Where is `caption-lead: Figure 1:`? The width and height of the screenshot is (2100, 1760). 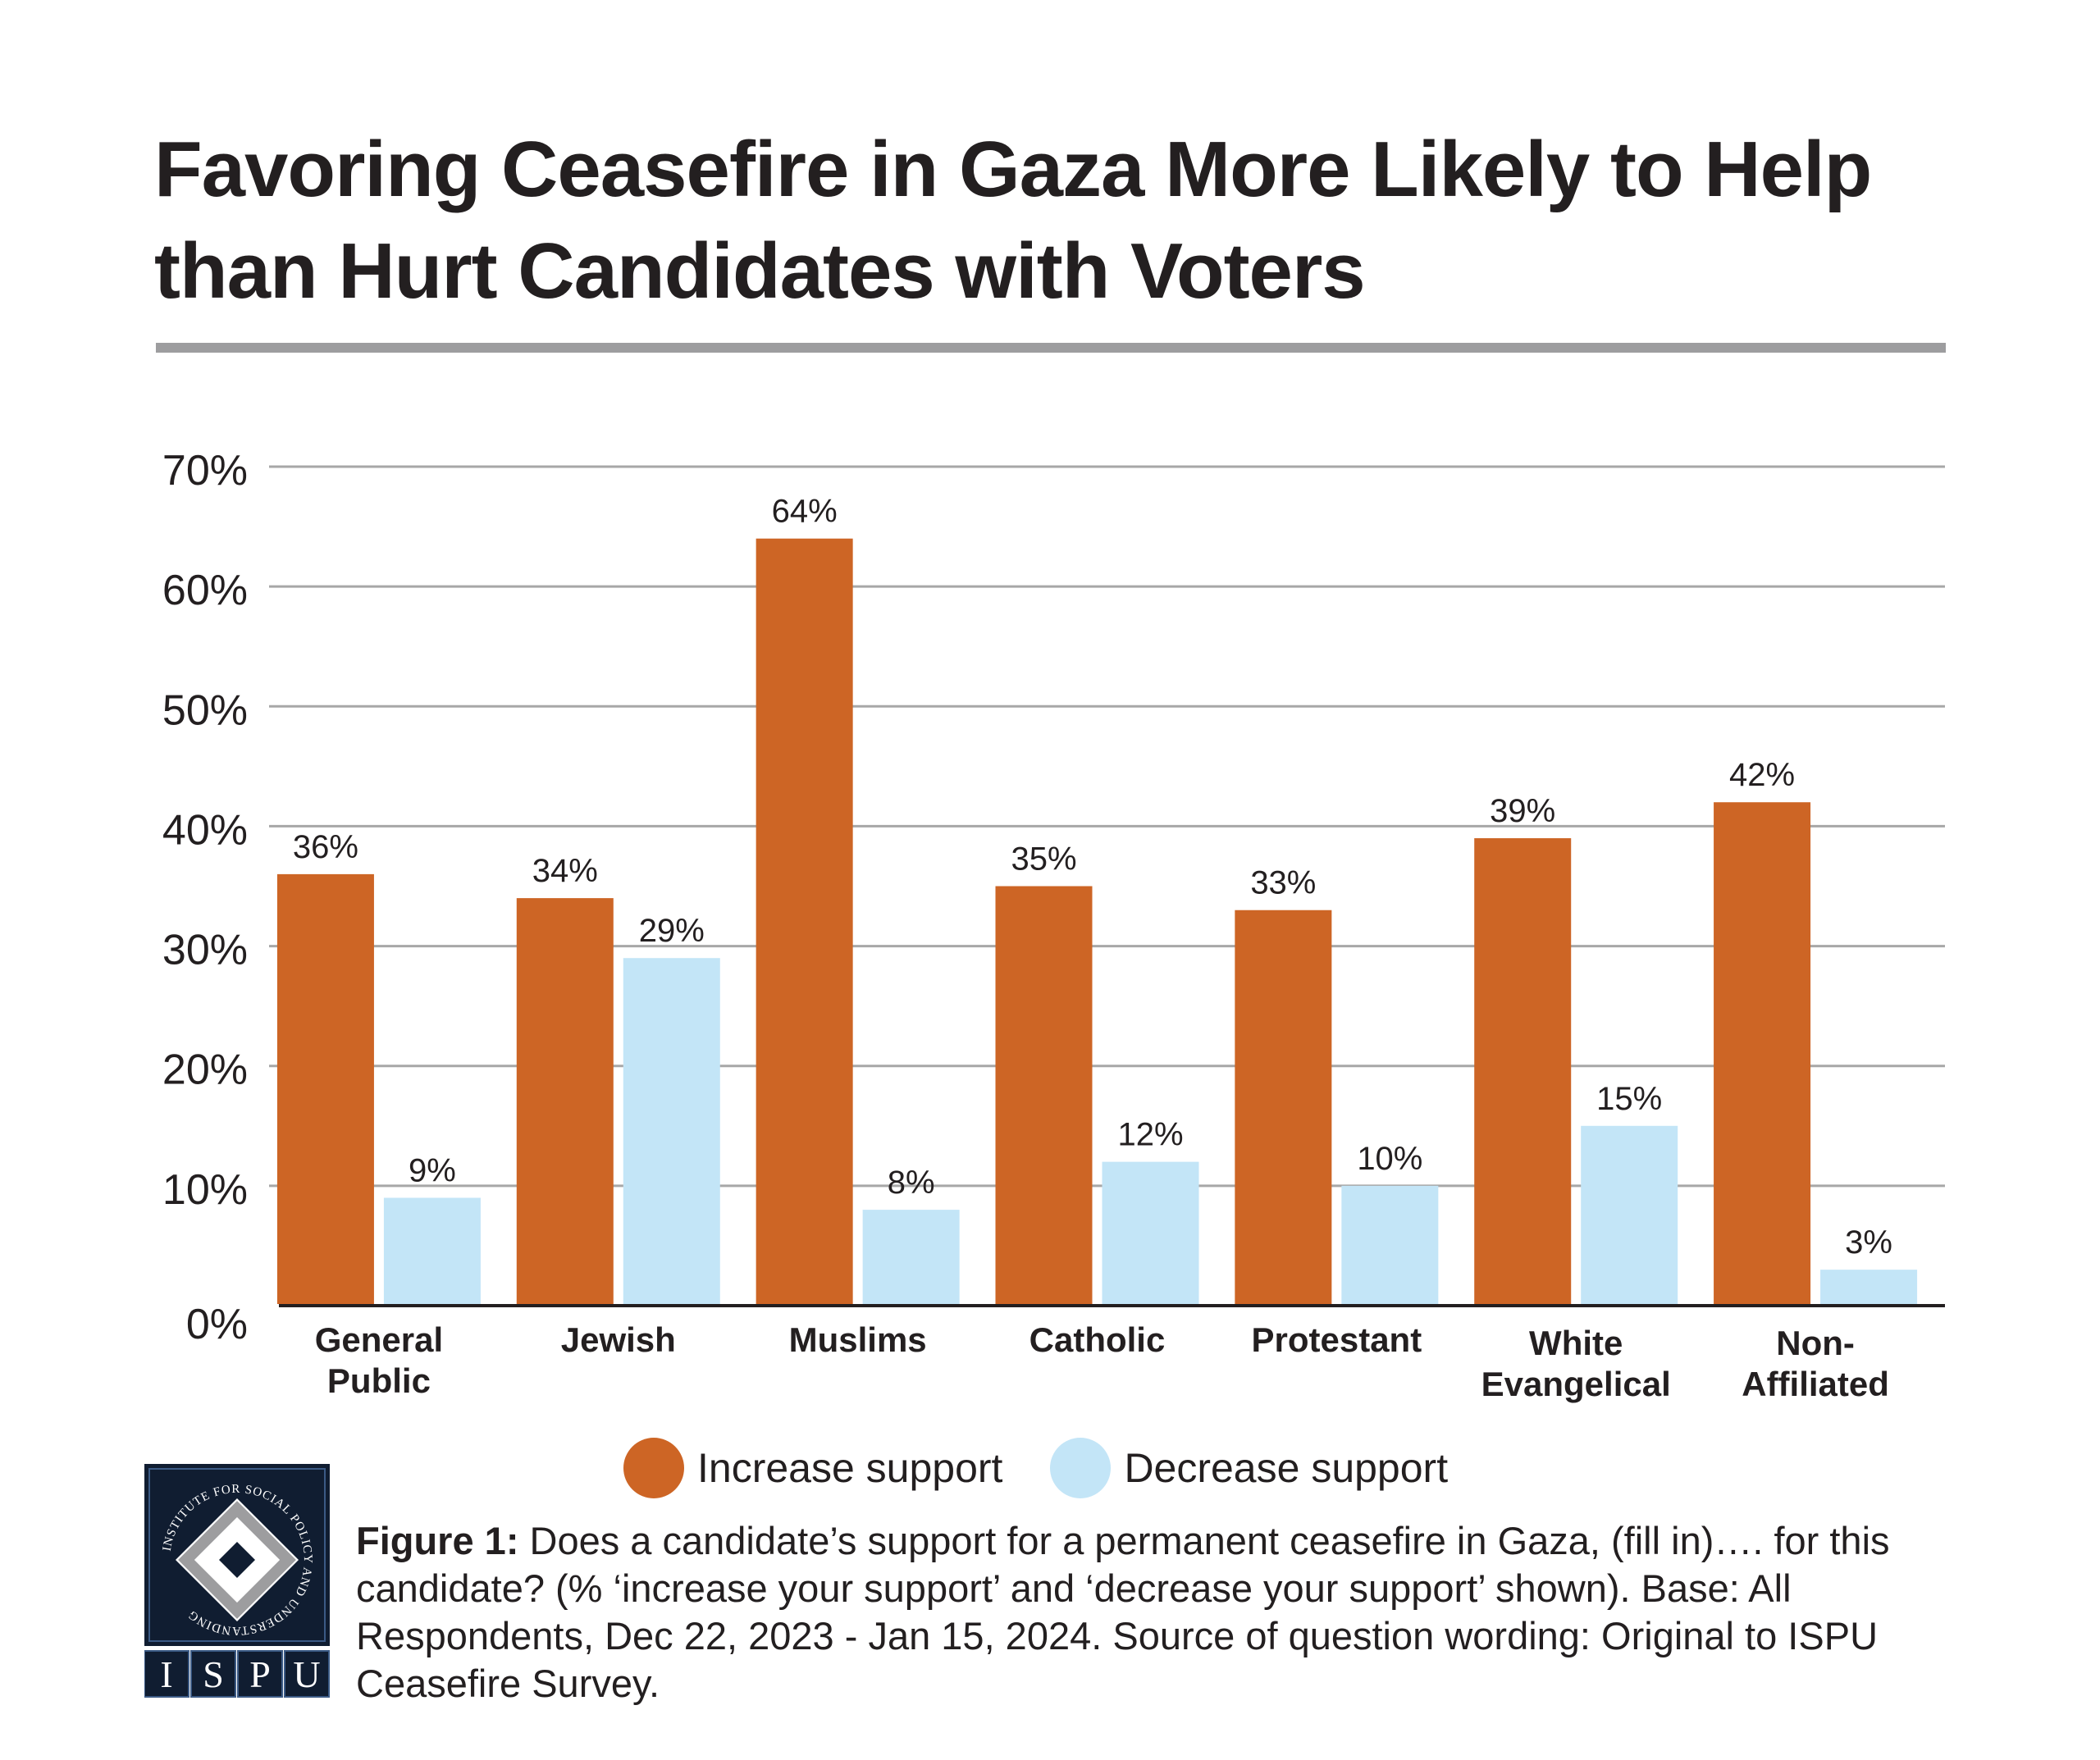 caption-lead: Figure 1: is located at coordinates (438, 1540).